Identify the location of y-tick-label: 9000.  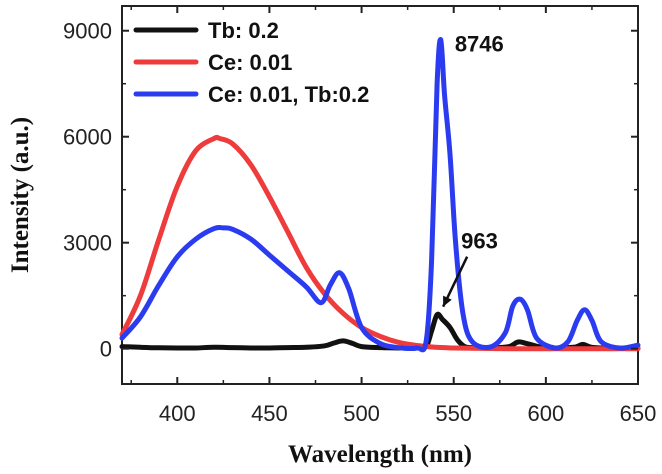
(87, 31).